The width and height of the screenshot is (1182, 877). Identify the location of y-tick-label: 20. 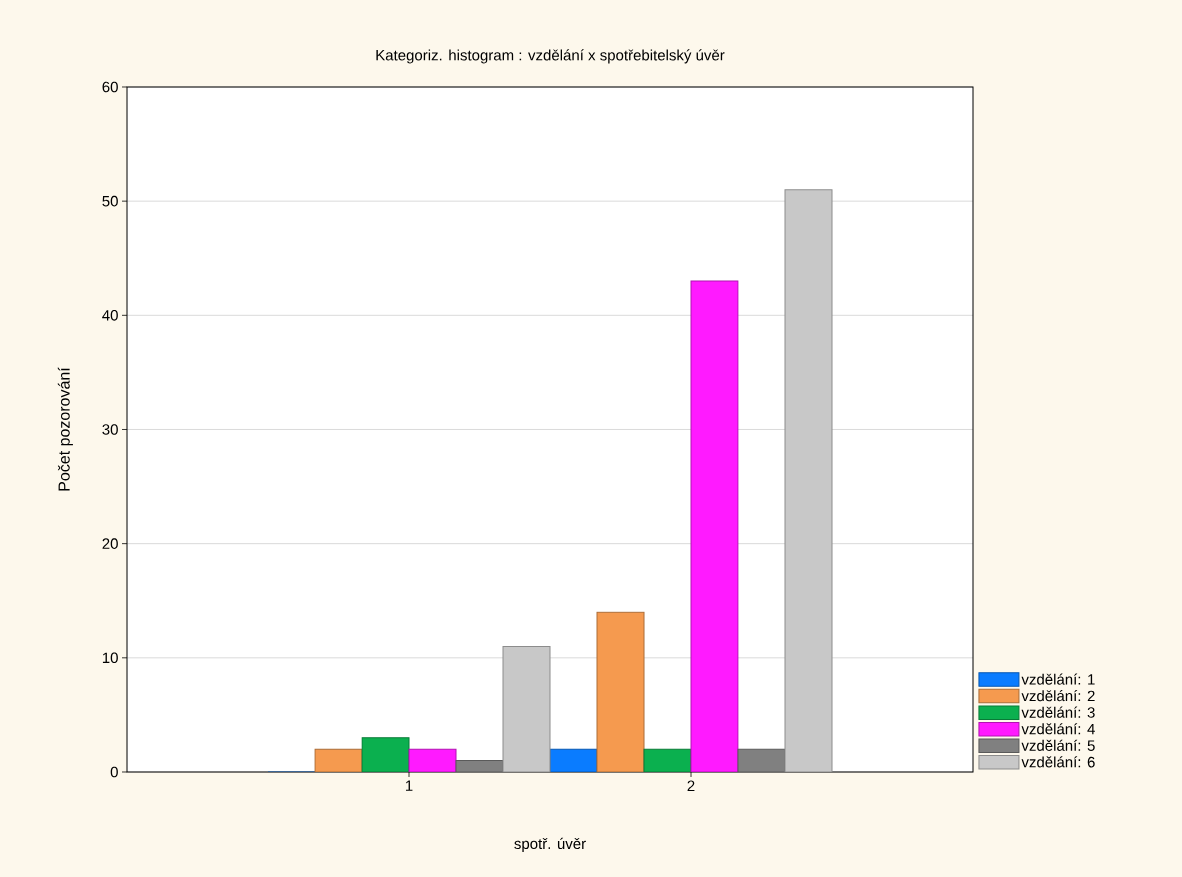
(110, 543).